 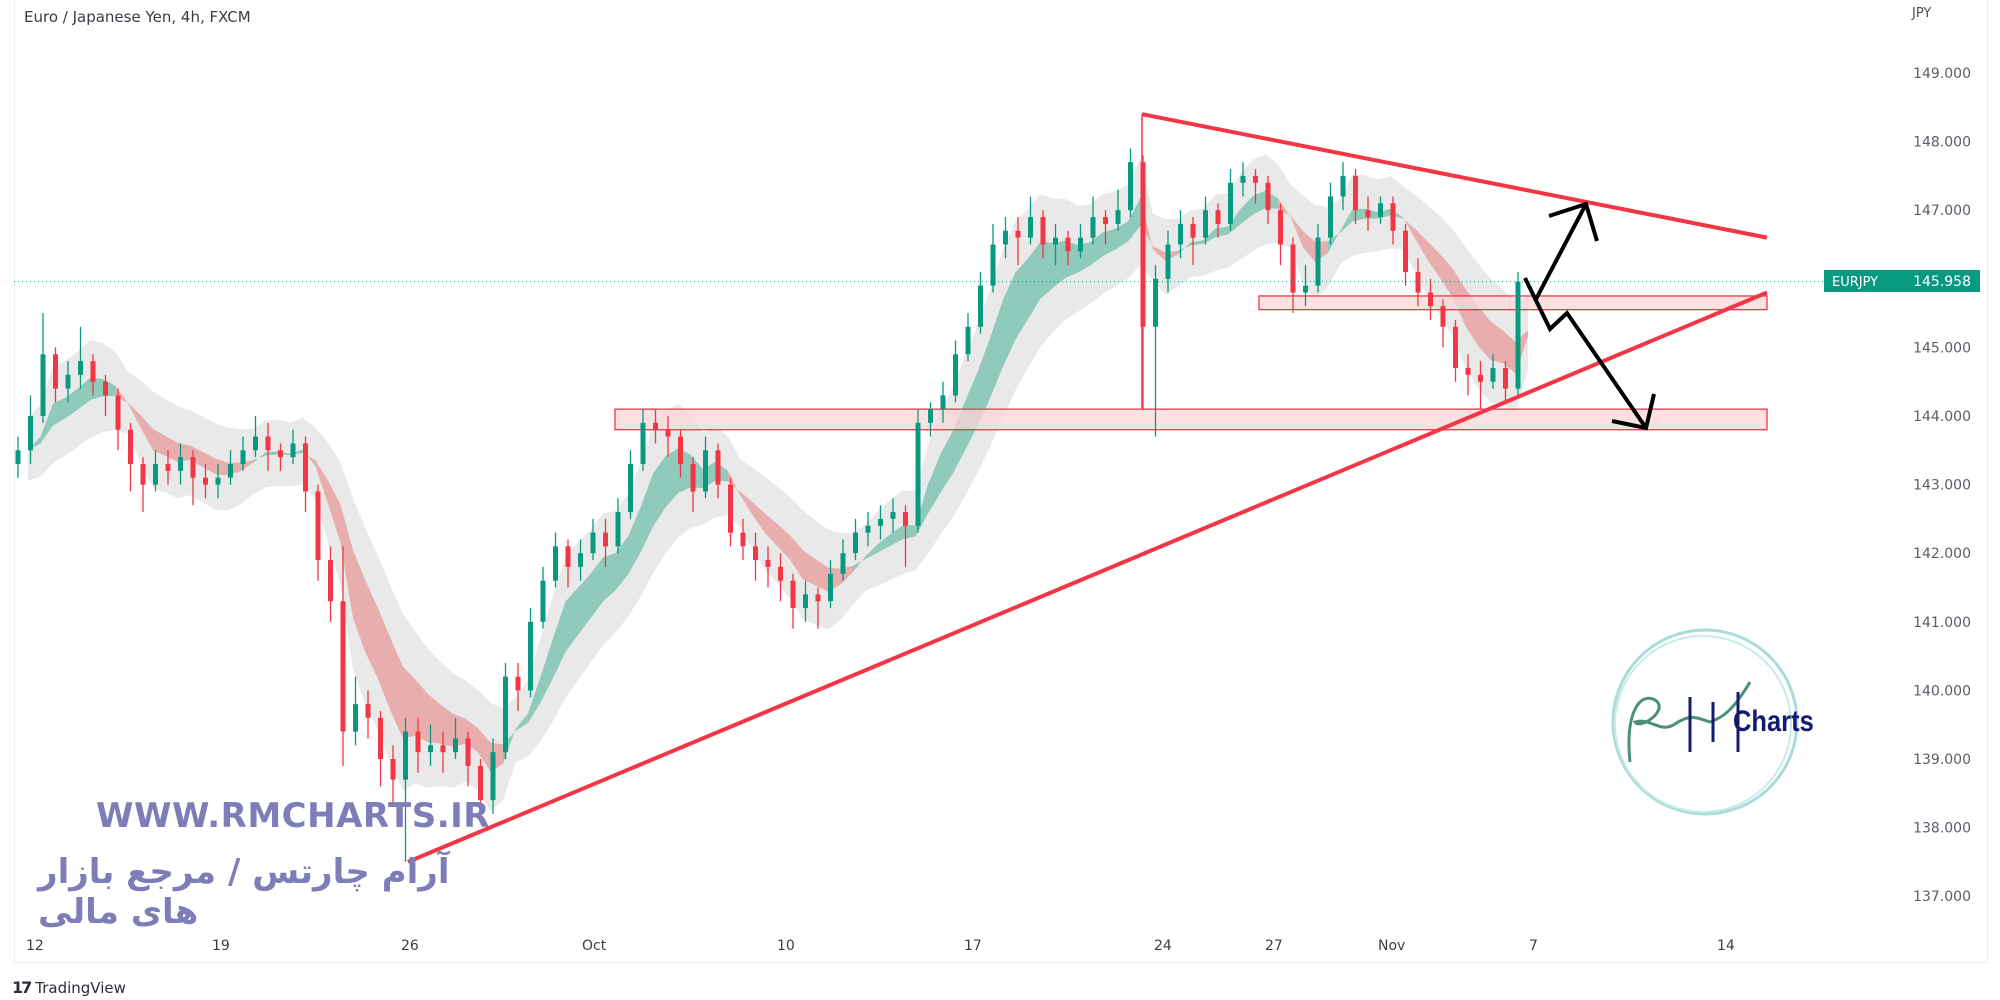 I want to click on price-tick-label: 145.000, so click(x=1942, y=348).